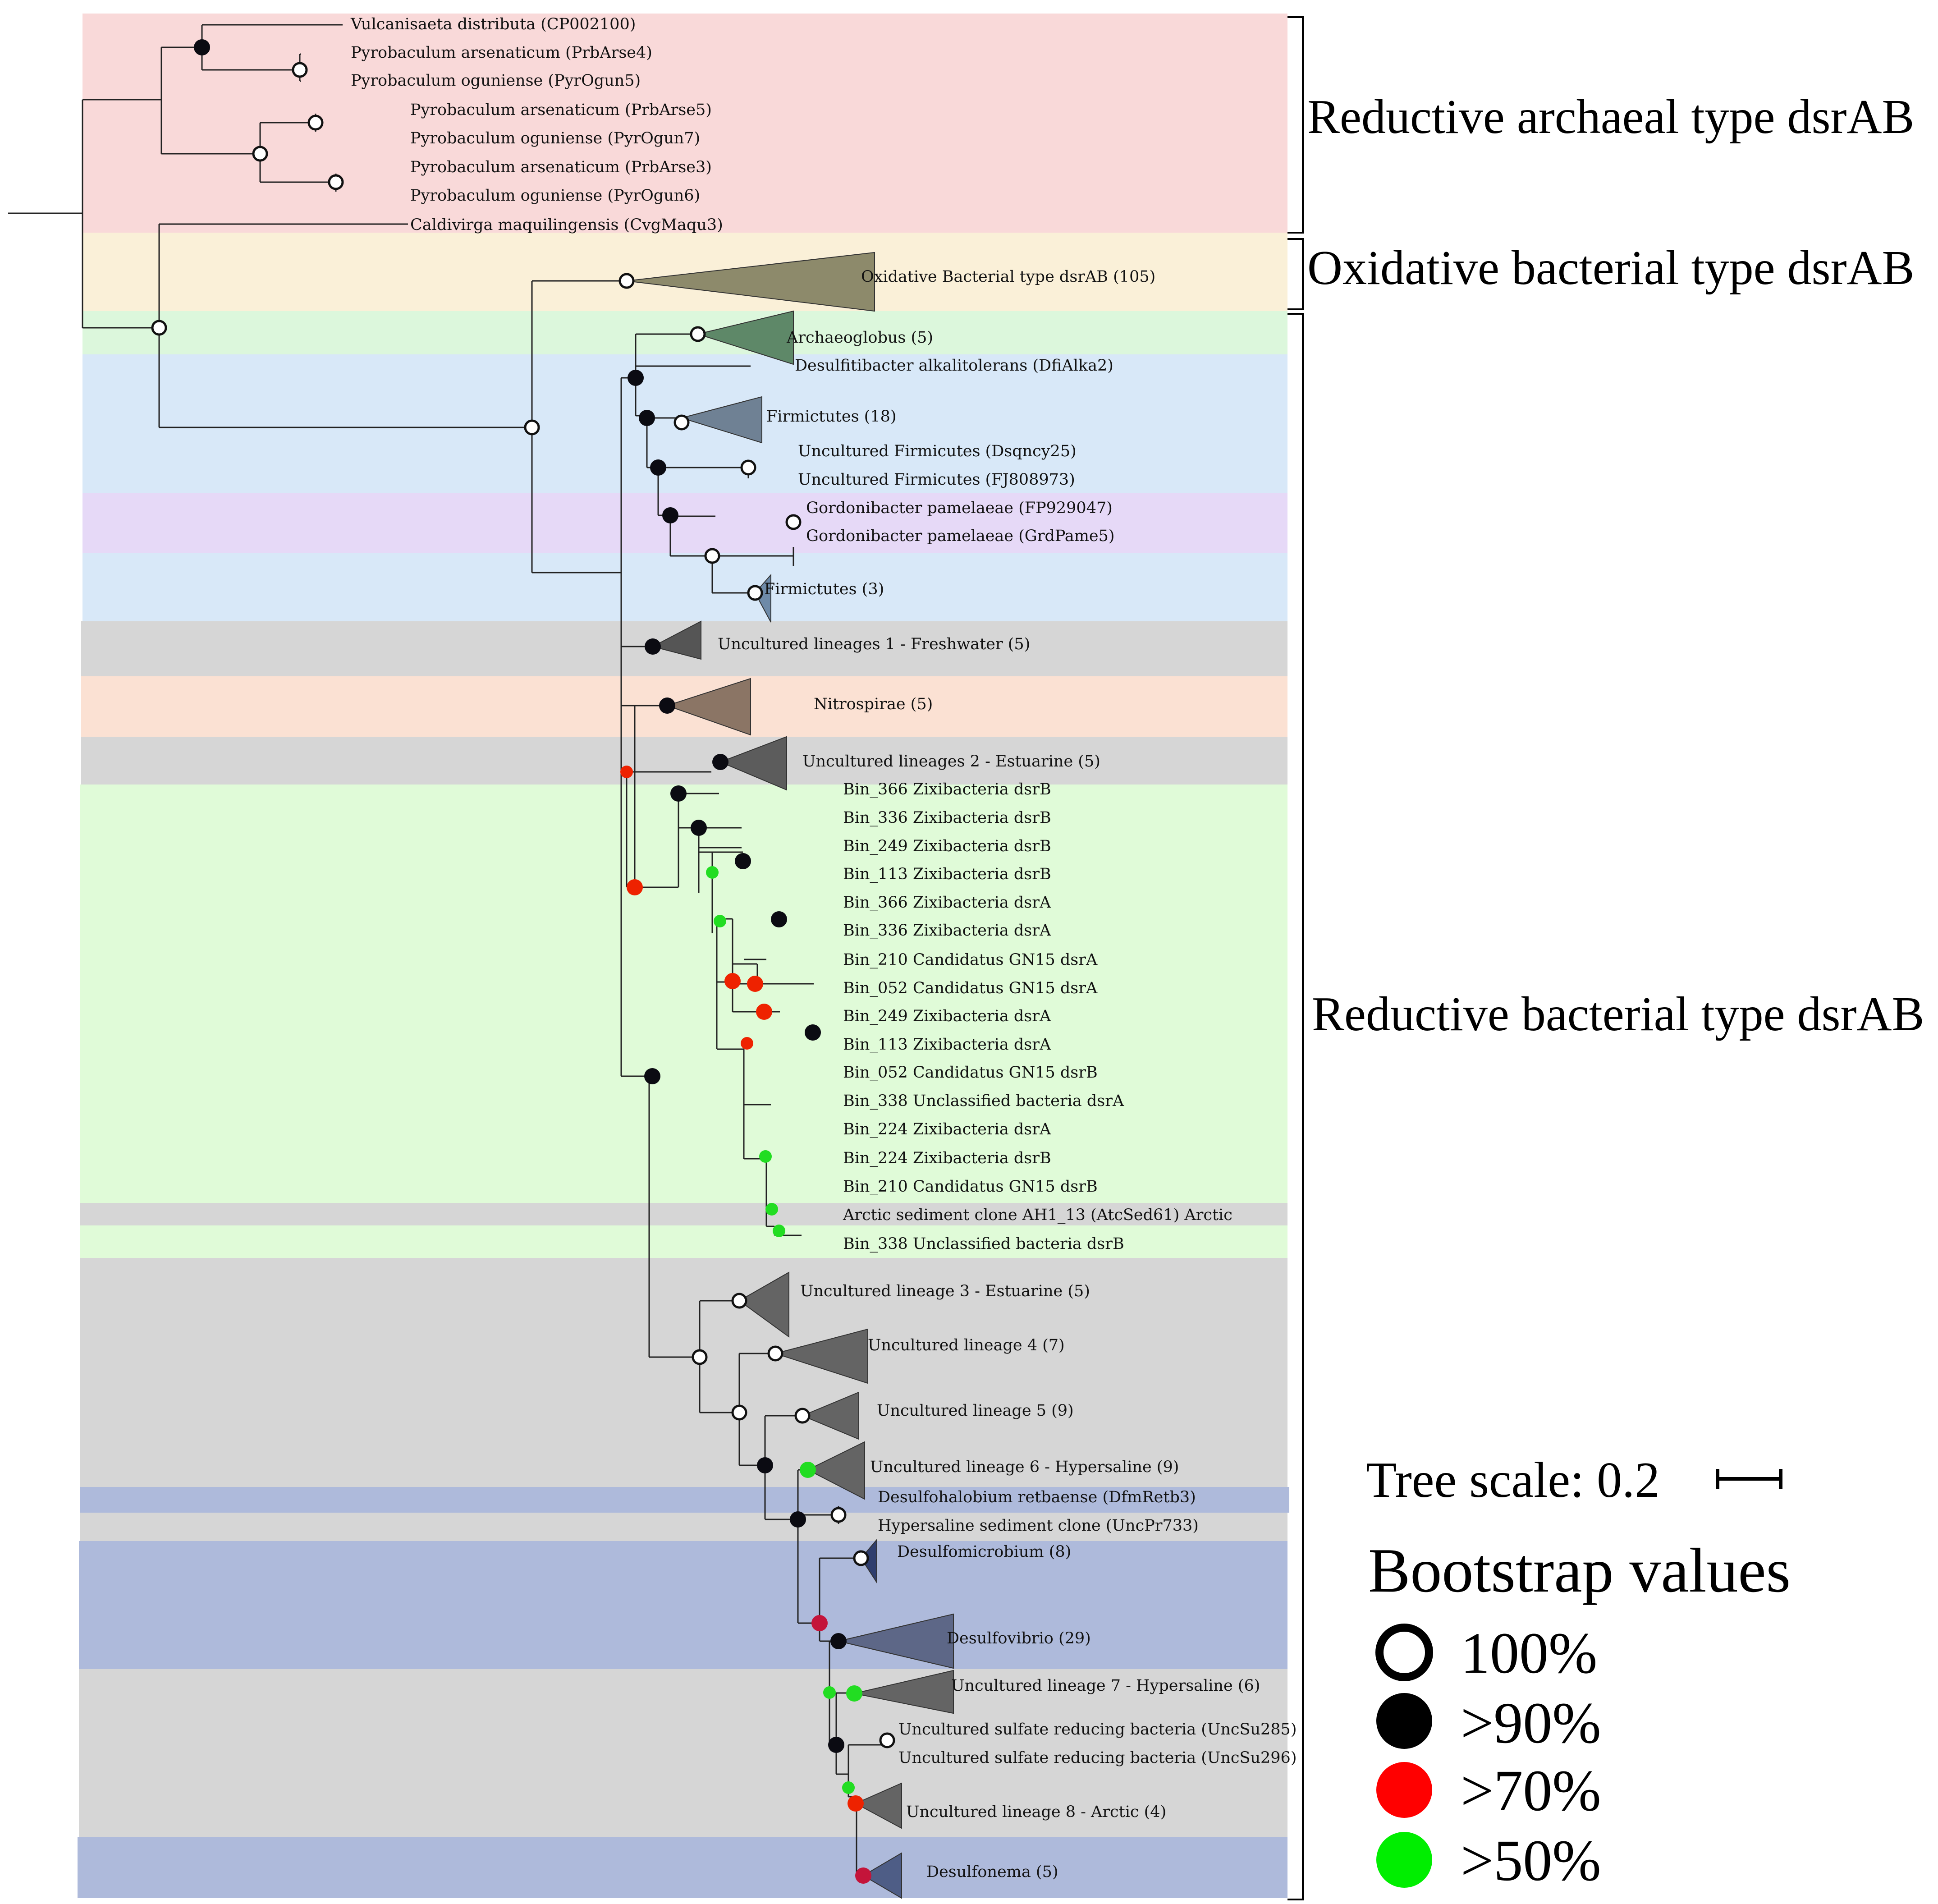 The width and height of the screenshot is (1938, 1904). What do you see at coordinates (992, 1872) in the screenshot?
I see `leaf-label: Desulfonema (5)` at bounding box center [992, 1872].